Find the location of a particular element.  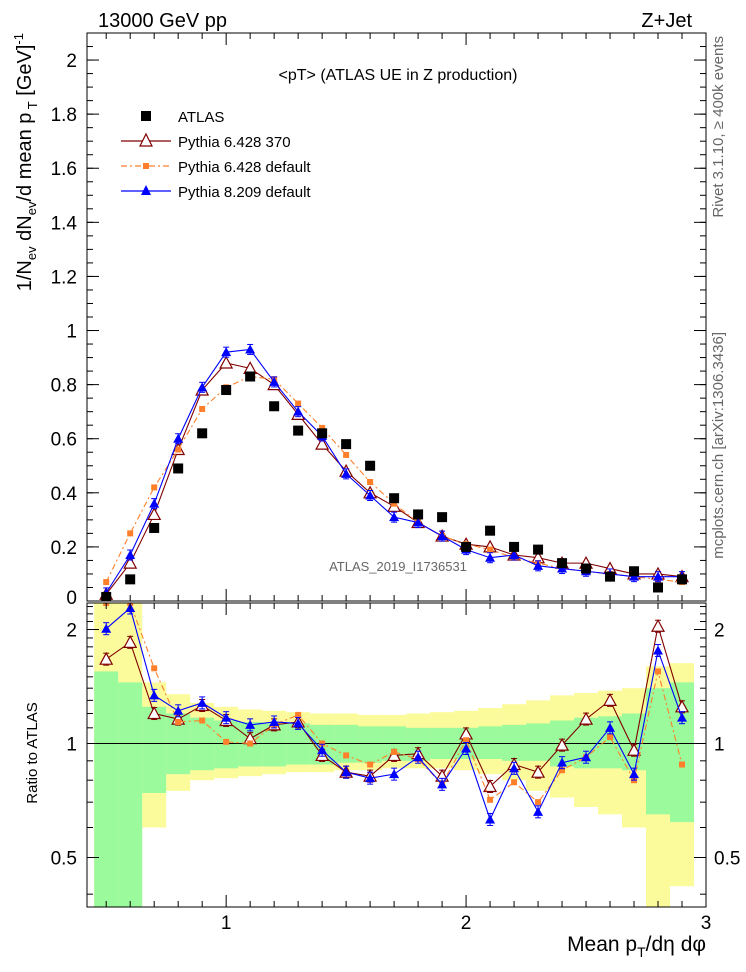

top-y-tick-label: 0.4 is located at coordinates (64, 494).